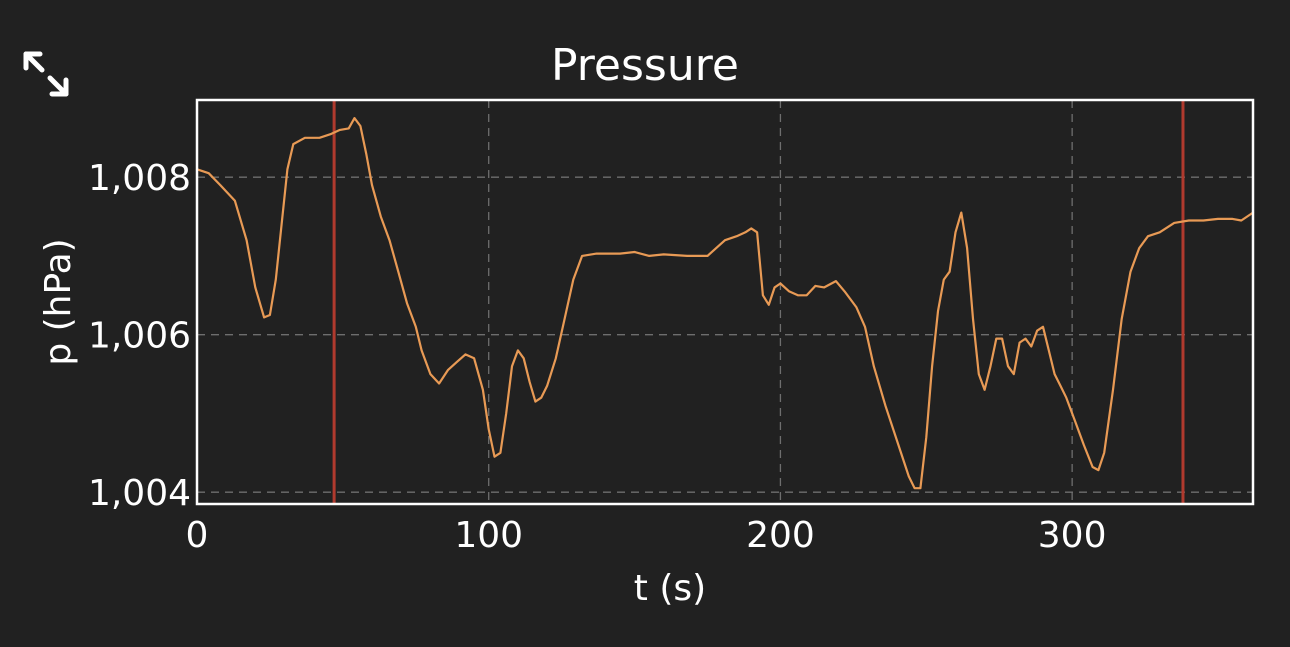 This screenshot has height=647, width=1290. Describe the element at coordinates (780, 535) in the screenshot. I see `x-tick-label: 200` at that location.